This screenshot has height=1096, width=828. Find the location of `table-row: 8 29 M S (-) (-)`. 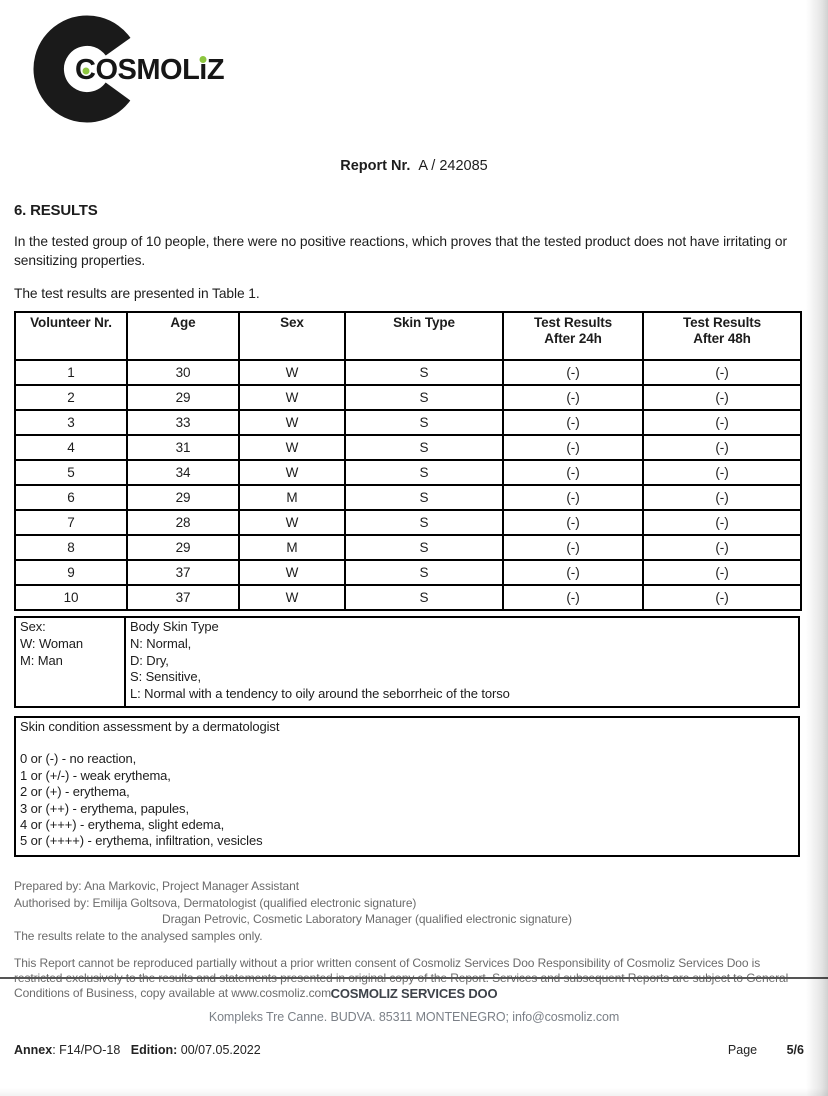

table-row: 8 29 M S (-) (-) is located at coordinates (408, 547).